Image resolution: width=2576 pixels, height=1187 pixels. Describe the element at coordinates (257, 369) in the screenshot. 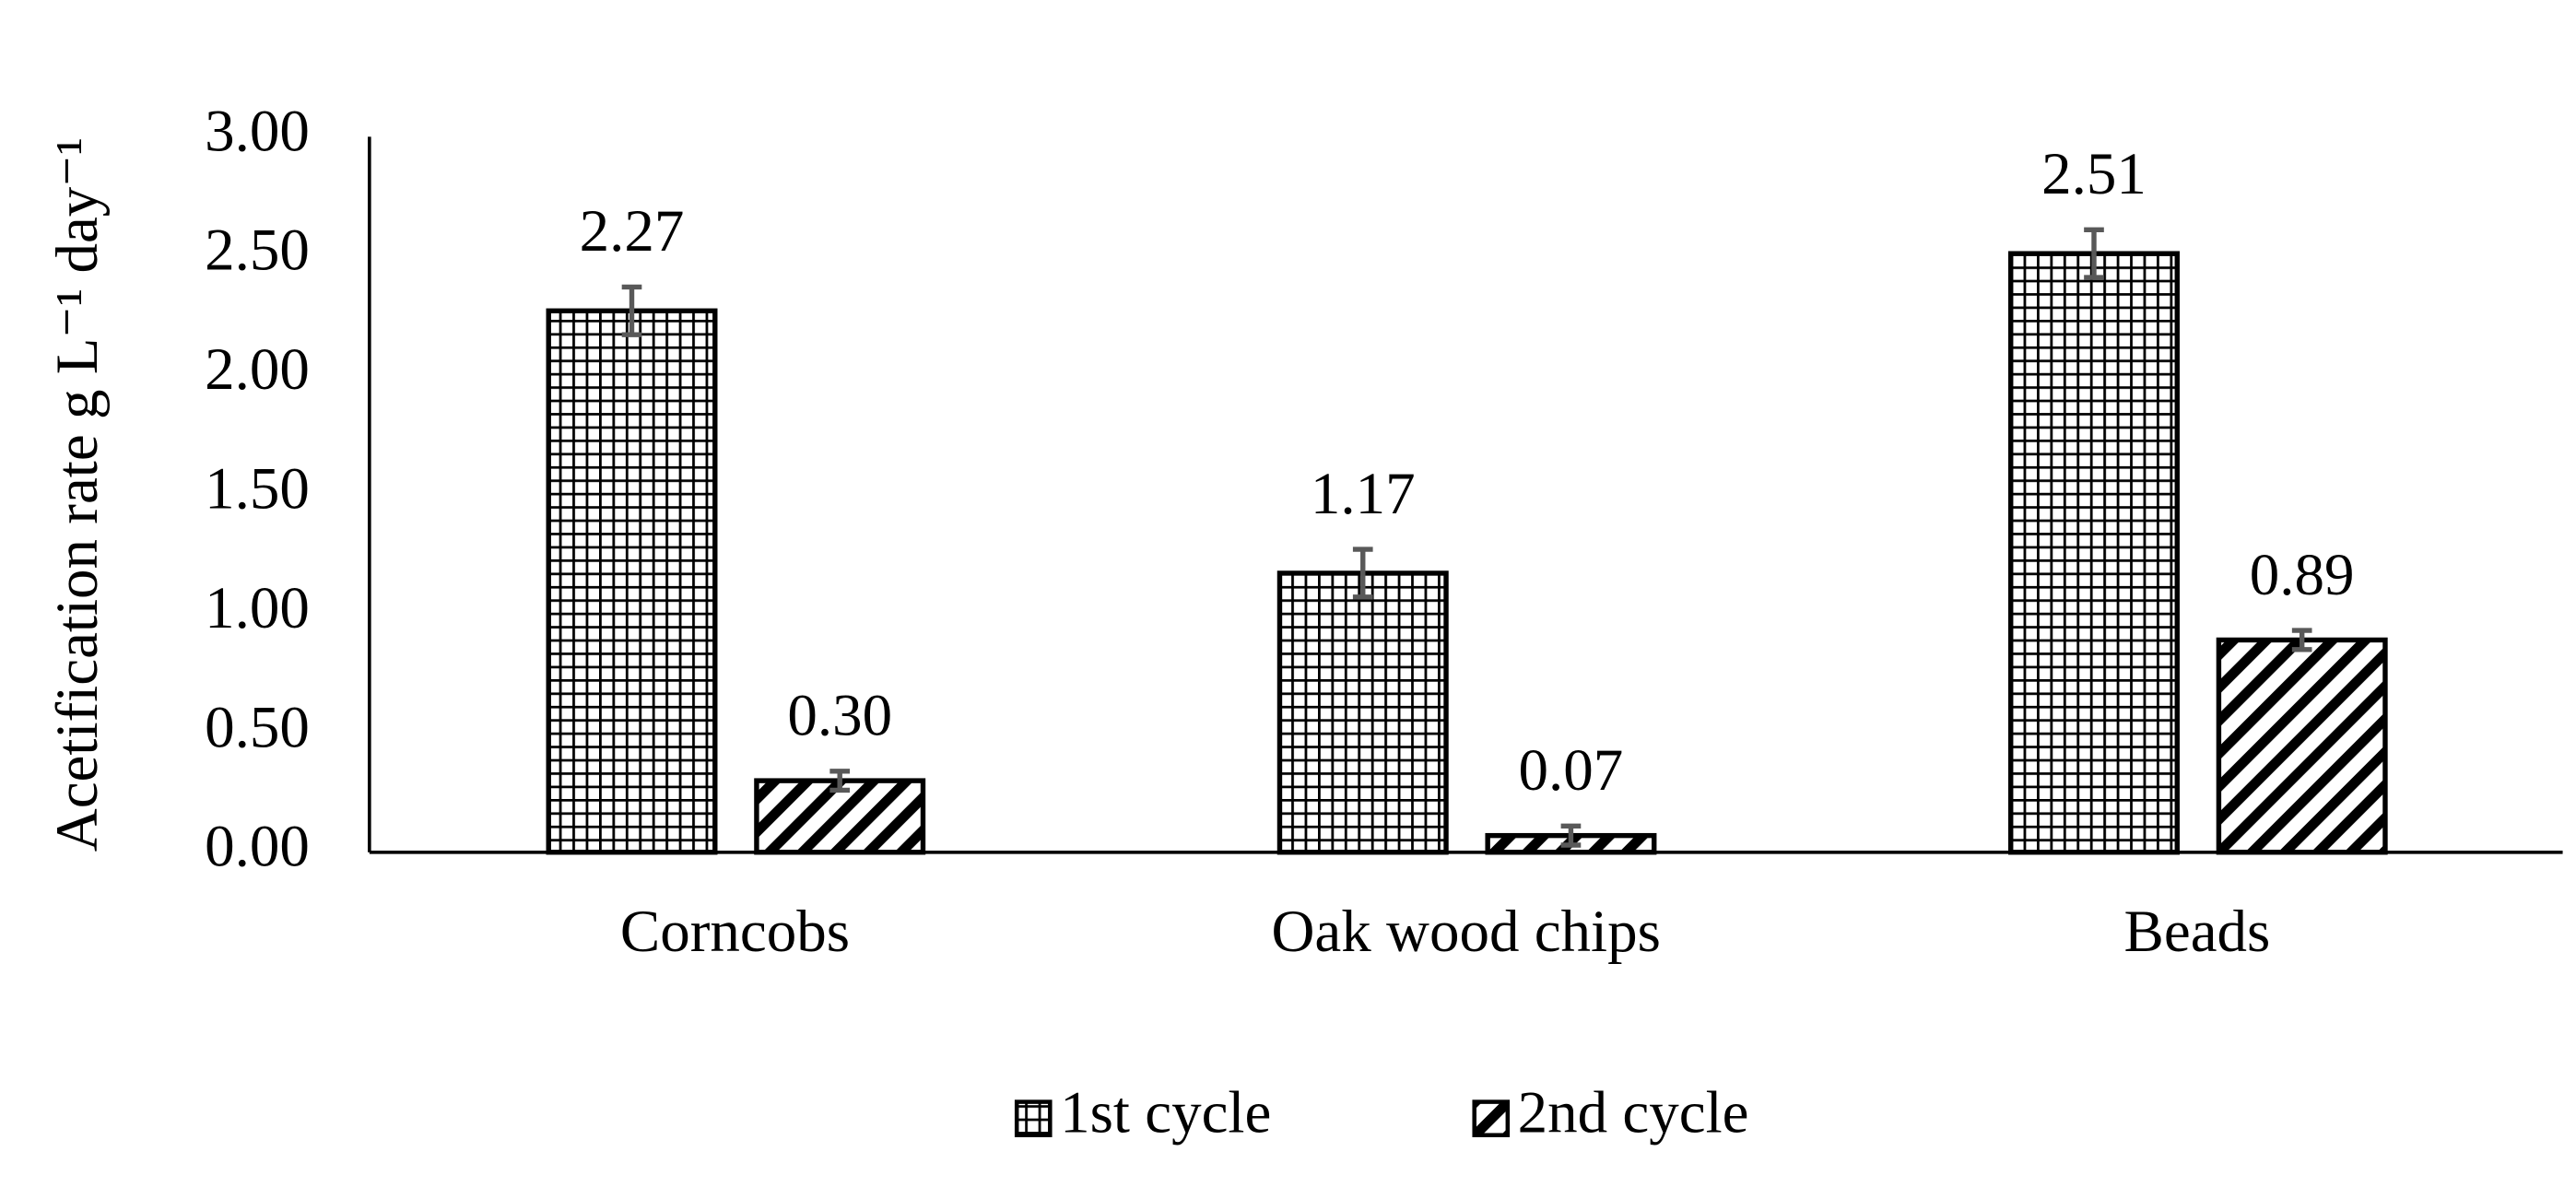

I see `y-tick-label: 2.00` at that location.